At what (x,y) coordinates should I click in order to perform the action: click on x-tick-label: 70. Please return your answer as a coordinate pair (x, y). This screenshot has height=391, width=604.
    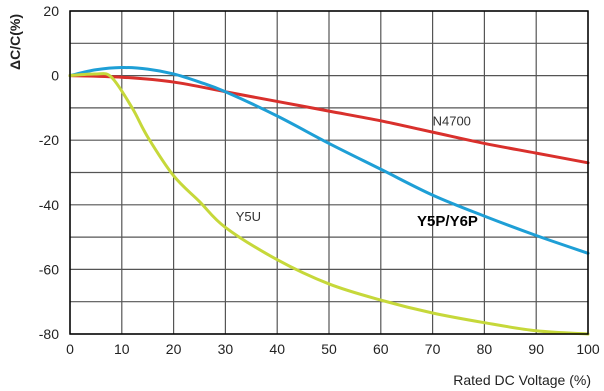
    Looking at the image, I should click on (433, 349).